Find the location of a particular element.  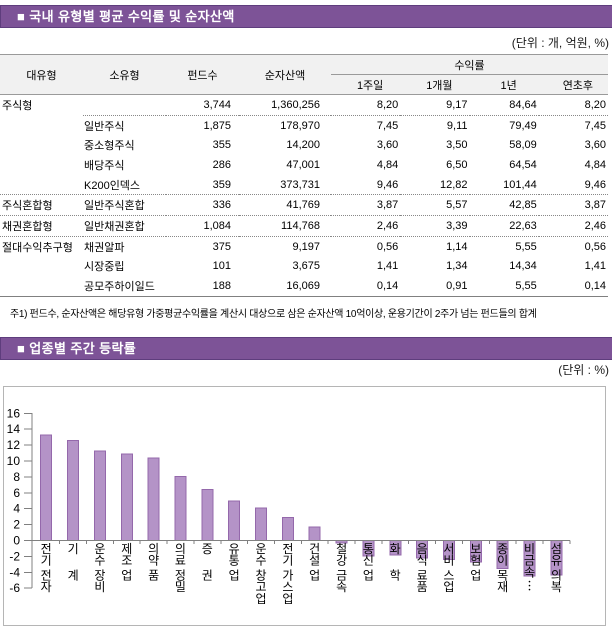

svg-text: 화 is located at coordinates (395, 549).